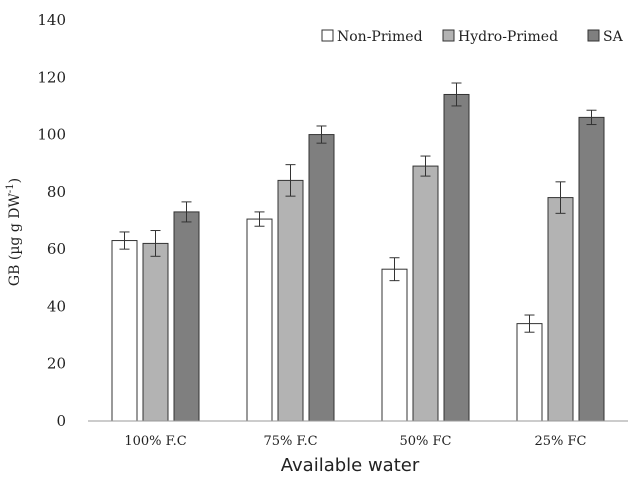 The height and width of the screenshot is (479, 629). Describe the element at coordinates (155, 441) in the screenshot. I see `x-tick-label: 100% F.C` at that location.